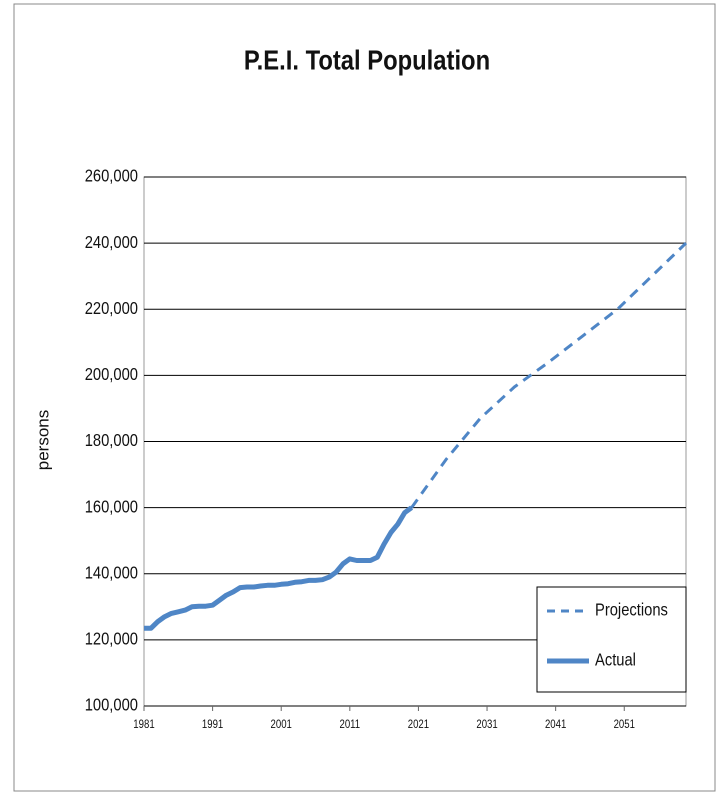  I want to click on y-tick-label: 200,000, so click(111, 375).